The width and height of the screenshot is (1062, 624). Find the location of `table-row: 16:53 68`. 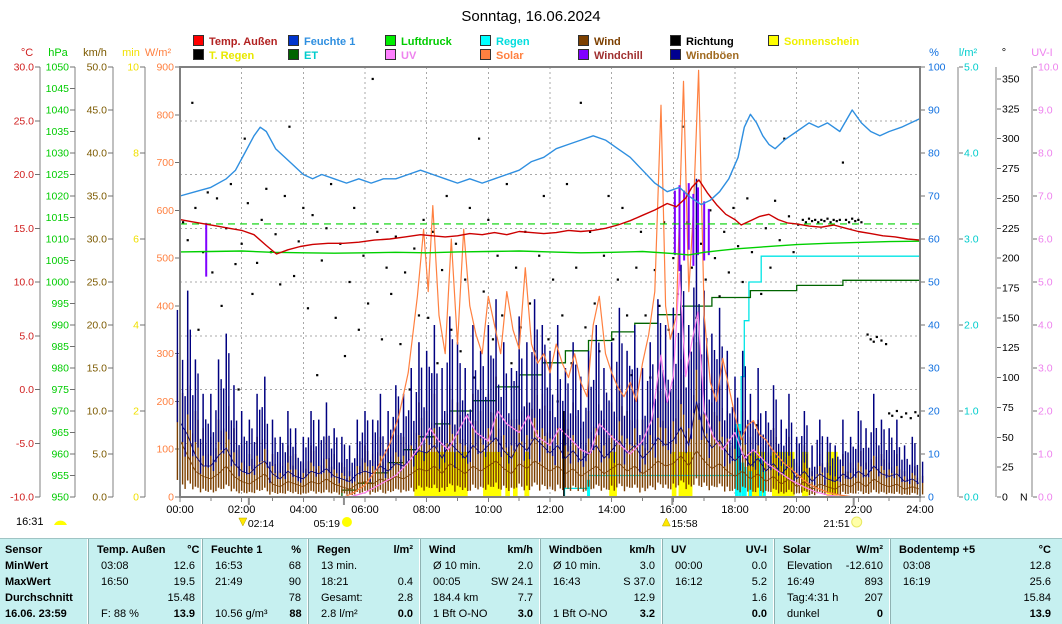

table-row: 16:53 68 is located at coordinates (255, 566).